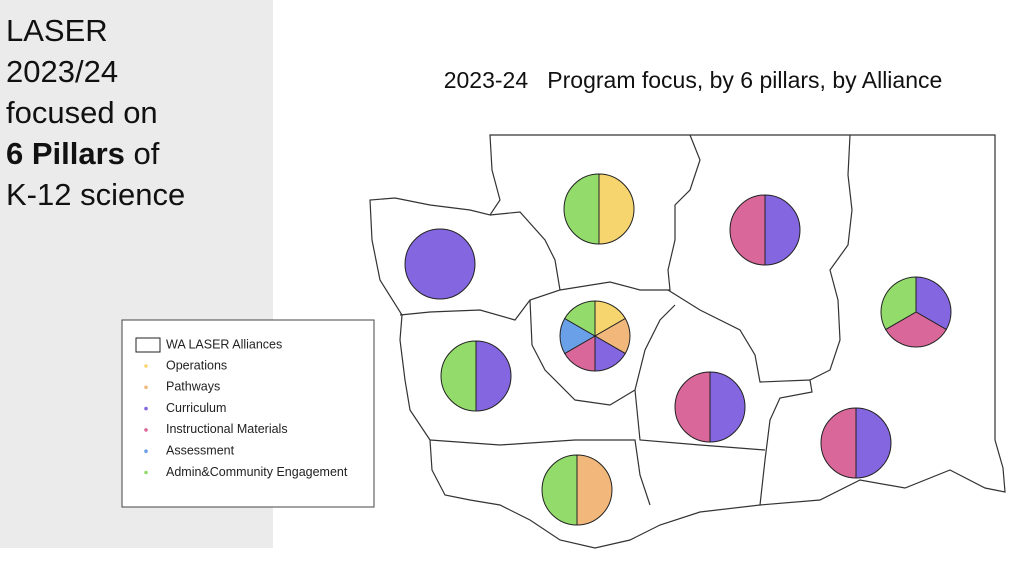  I want to click on heading-text: of, so click(146, 153).